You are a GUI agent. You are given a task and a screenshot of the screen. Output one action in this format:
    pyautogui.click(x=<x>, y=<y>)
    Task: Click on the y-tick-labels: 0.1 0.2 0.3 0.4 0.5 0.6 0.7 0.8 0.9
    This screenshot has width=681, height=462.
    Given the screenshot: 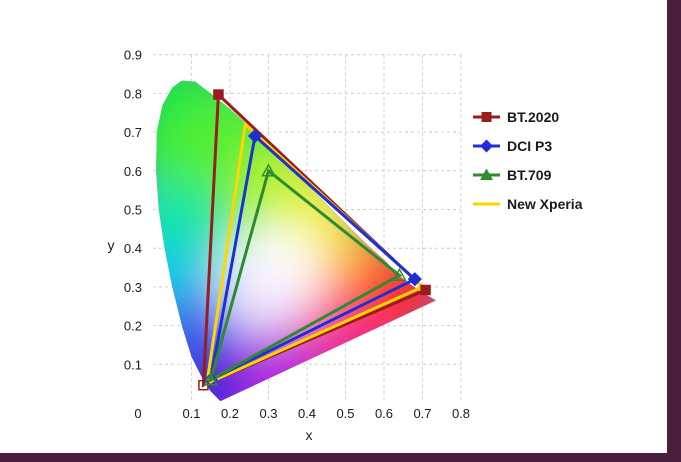 What is the action you would take?
    pyautogui.click(x=133, y=210)
    